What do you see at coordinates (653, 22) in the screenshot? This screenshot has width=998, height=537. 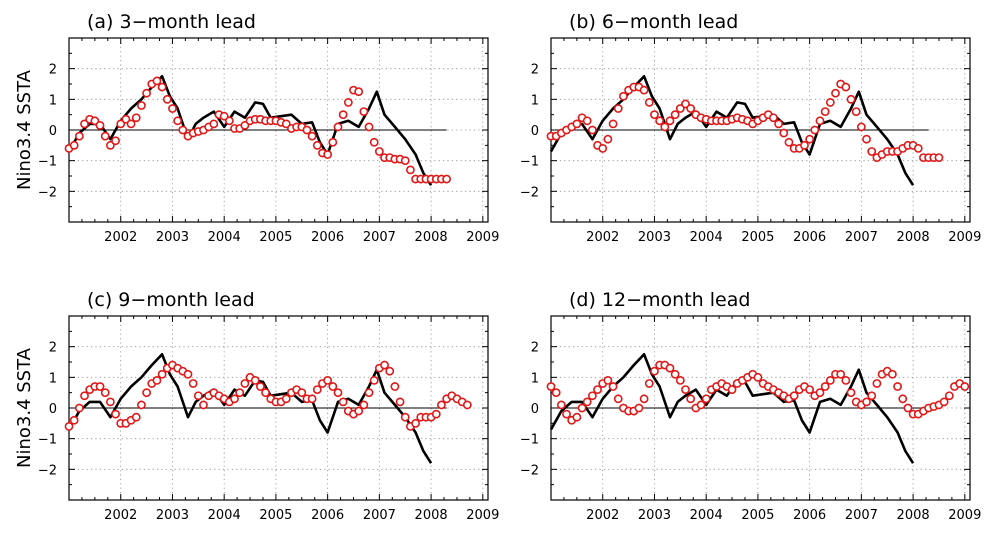 I see `panel-title: (b) 6−month lead` at bounding box center [653, 22].